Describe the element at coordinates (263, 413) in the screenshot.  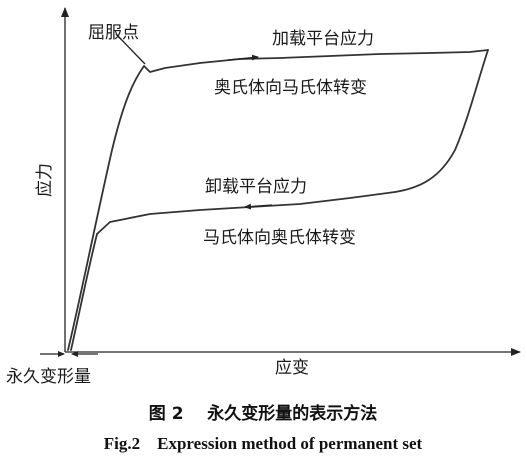
I see `caption-chinese: 图 2 永久变形量的表示方法` at that location.